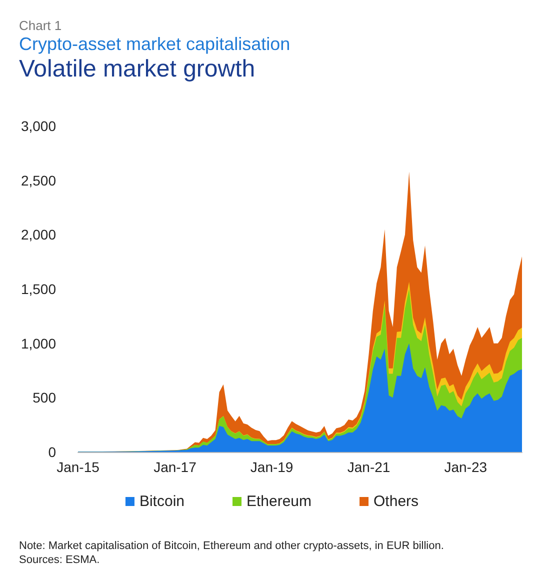 Image resolution: width=544 pixels, height=584 pixels. I want to click on x-tick-label: Jan-19, so click(272, 467).